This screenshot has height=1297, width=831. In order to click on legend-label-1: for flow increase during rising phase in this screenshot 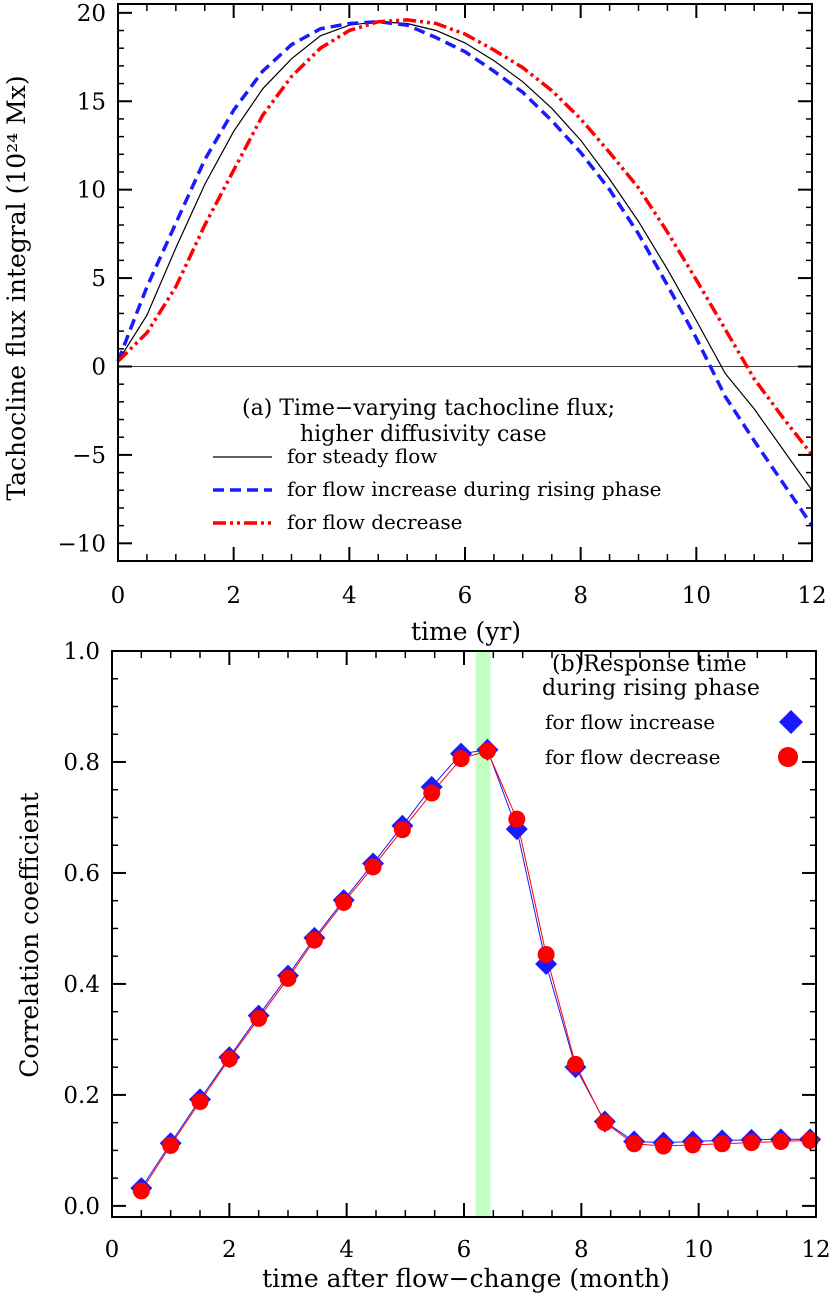, I will do `click(474, 489)`.